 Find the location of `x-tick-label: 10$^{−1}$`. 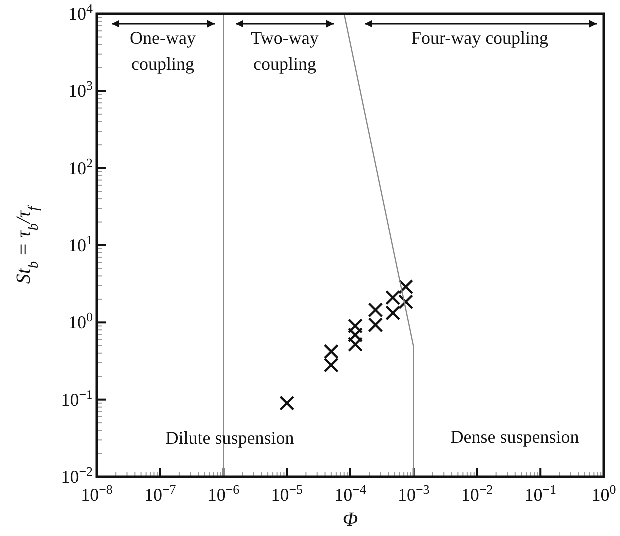

x-tick-label: 10$^{−1}$ is located at coordinates (540, 493).